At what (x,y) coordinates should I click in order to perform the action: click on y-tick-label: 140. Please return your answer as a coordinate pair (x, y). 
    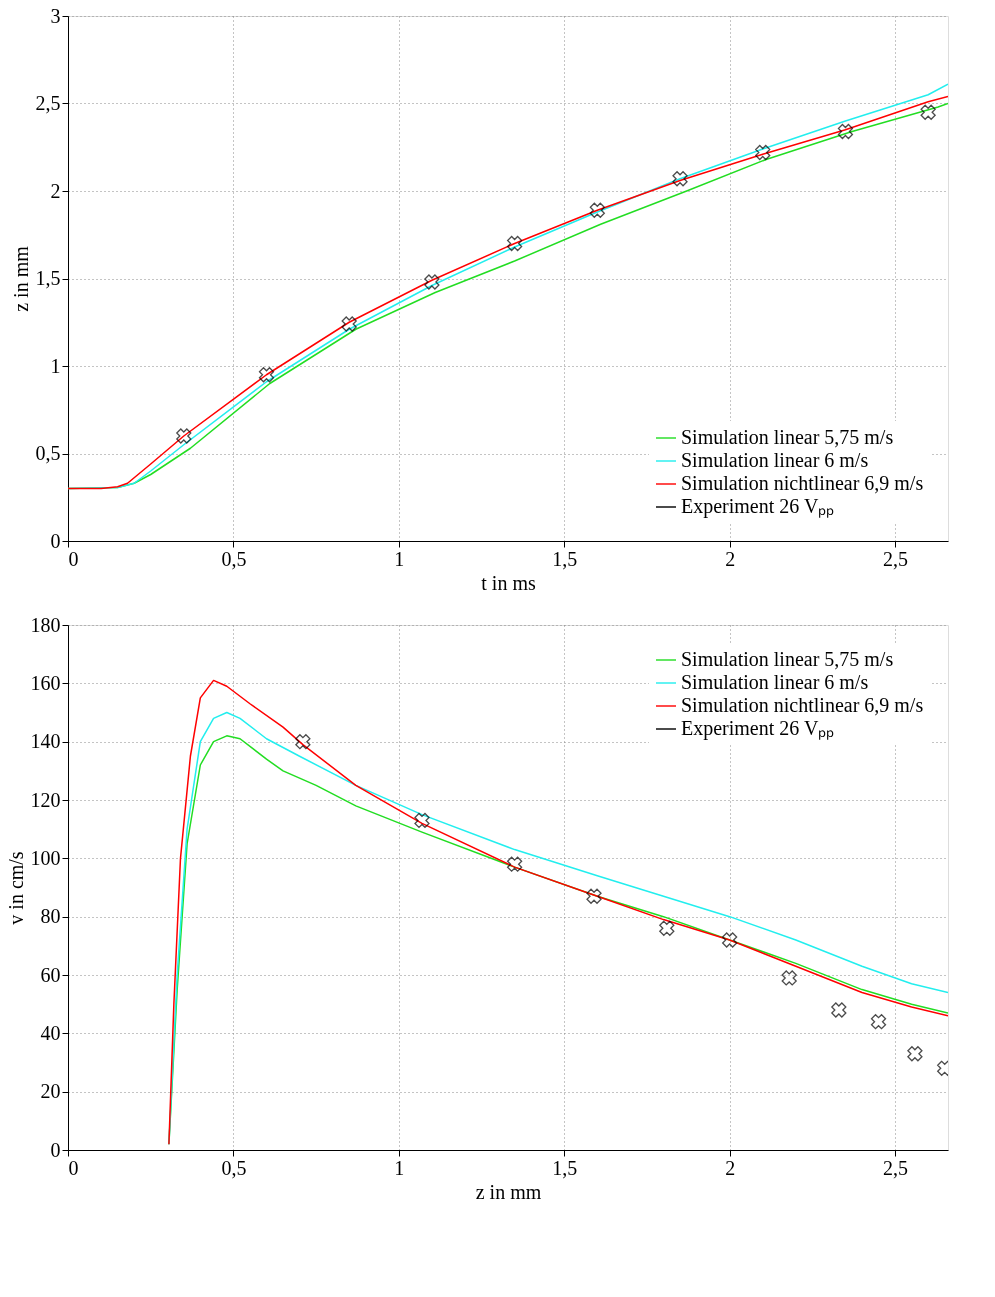
    Looking at the image, I should click on (45, 741).